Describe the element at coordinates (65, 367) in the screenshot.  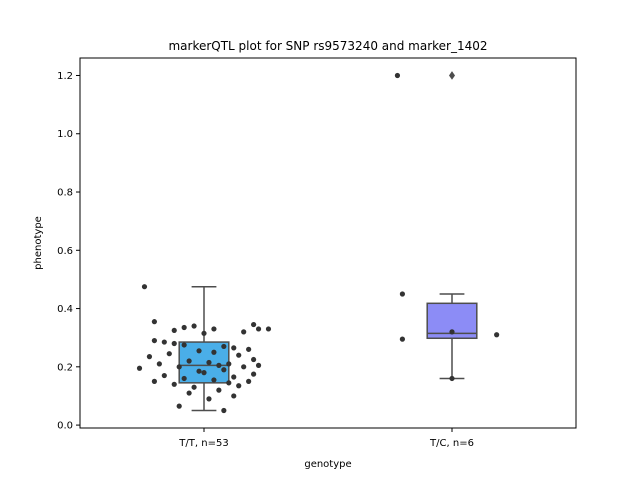
I see `y-tick-label: 0.2` at that location.